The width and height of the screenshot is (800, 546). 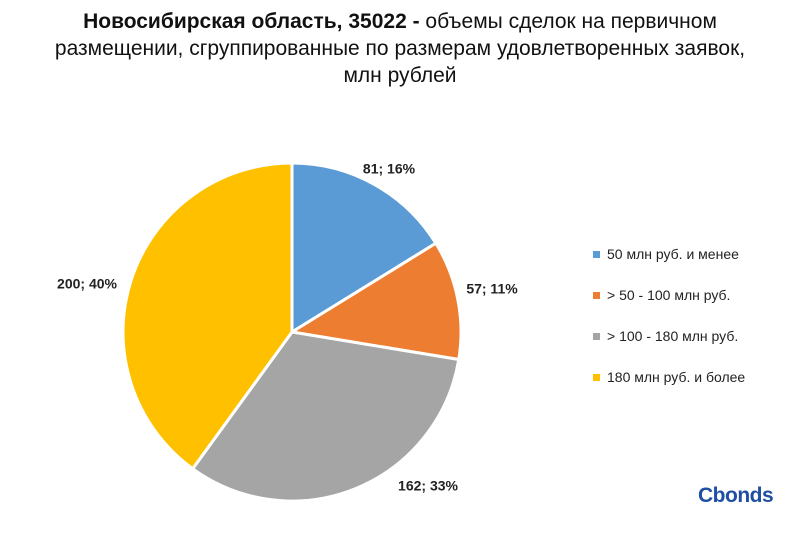 I want to click on slice-data-label: 200; 40%, so click(x=87, y=284).